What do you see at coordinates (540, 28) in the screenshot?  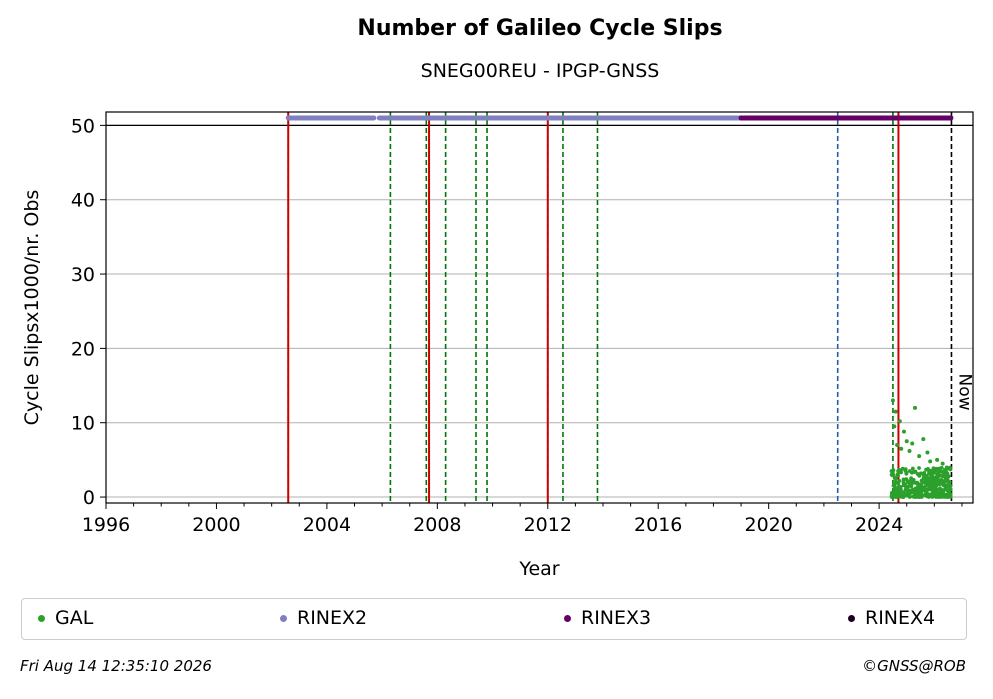 I see `chart-title: Number of Galileo Cycle Slips` at bounding box center [540, 28].